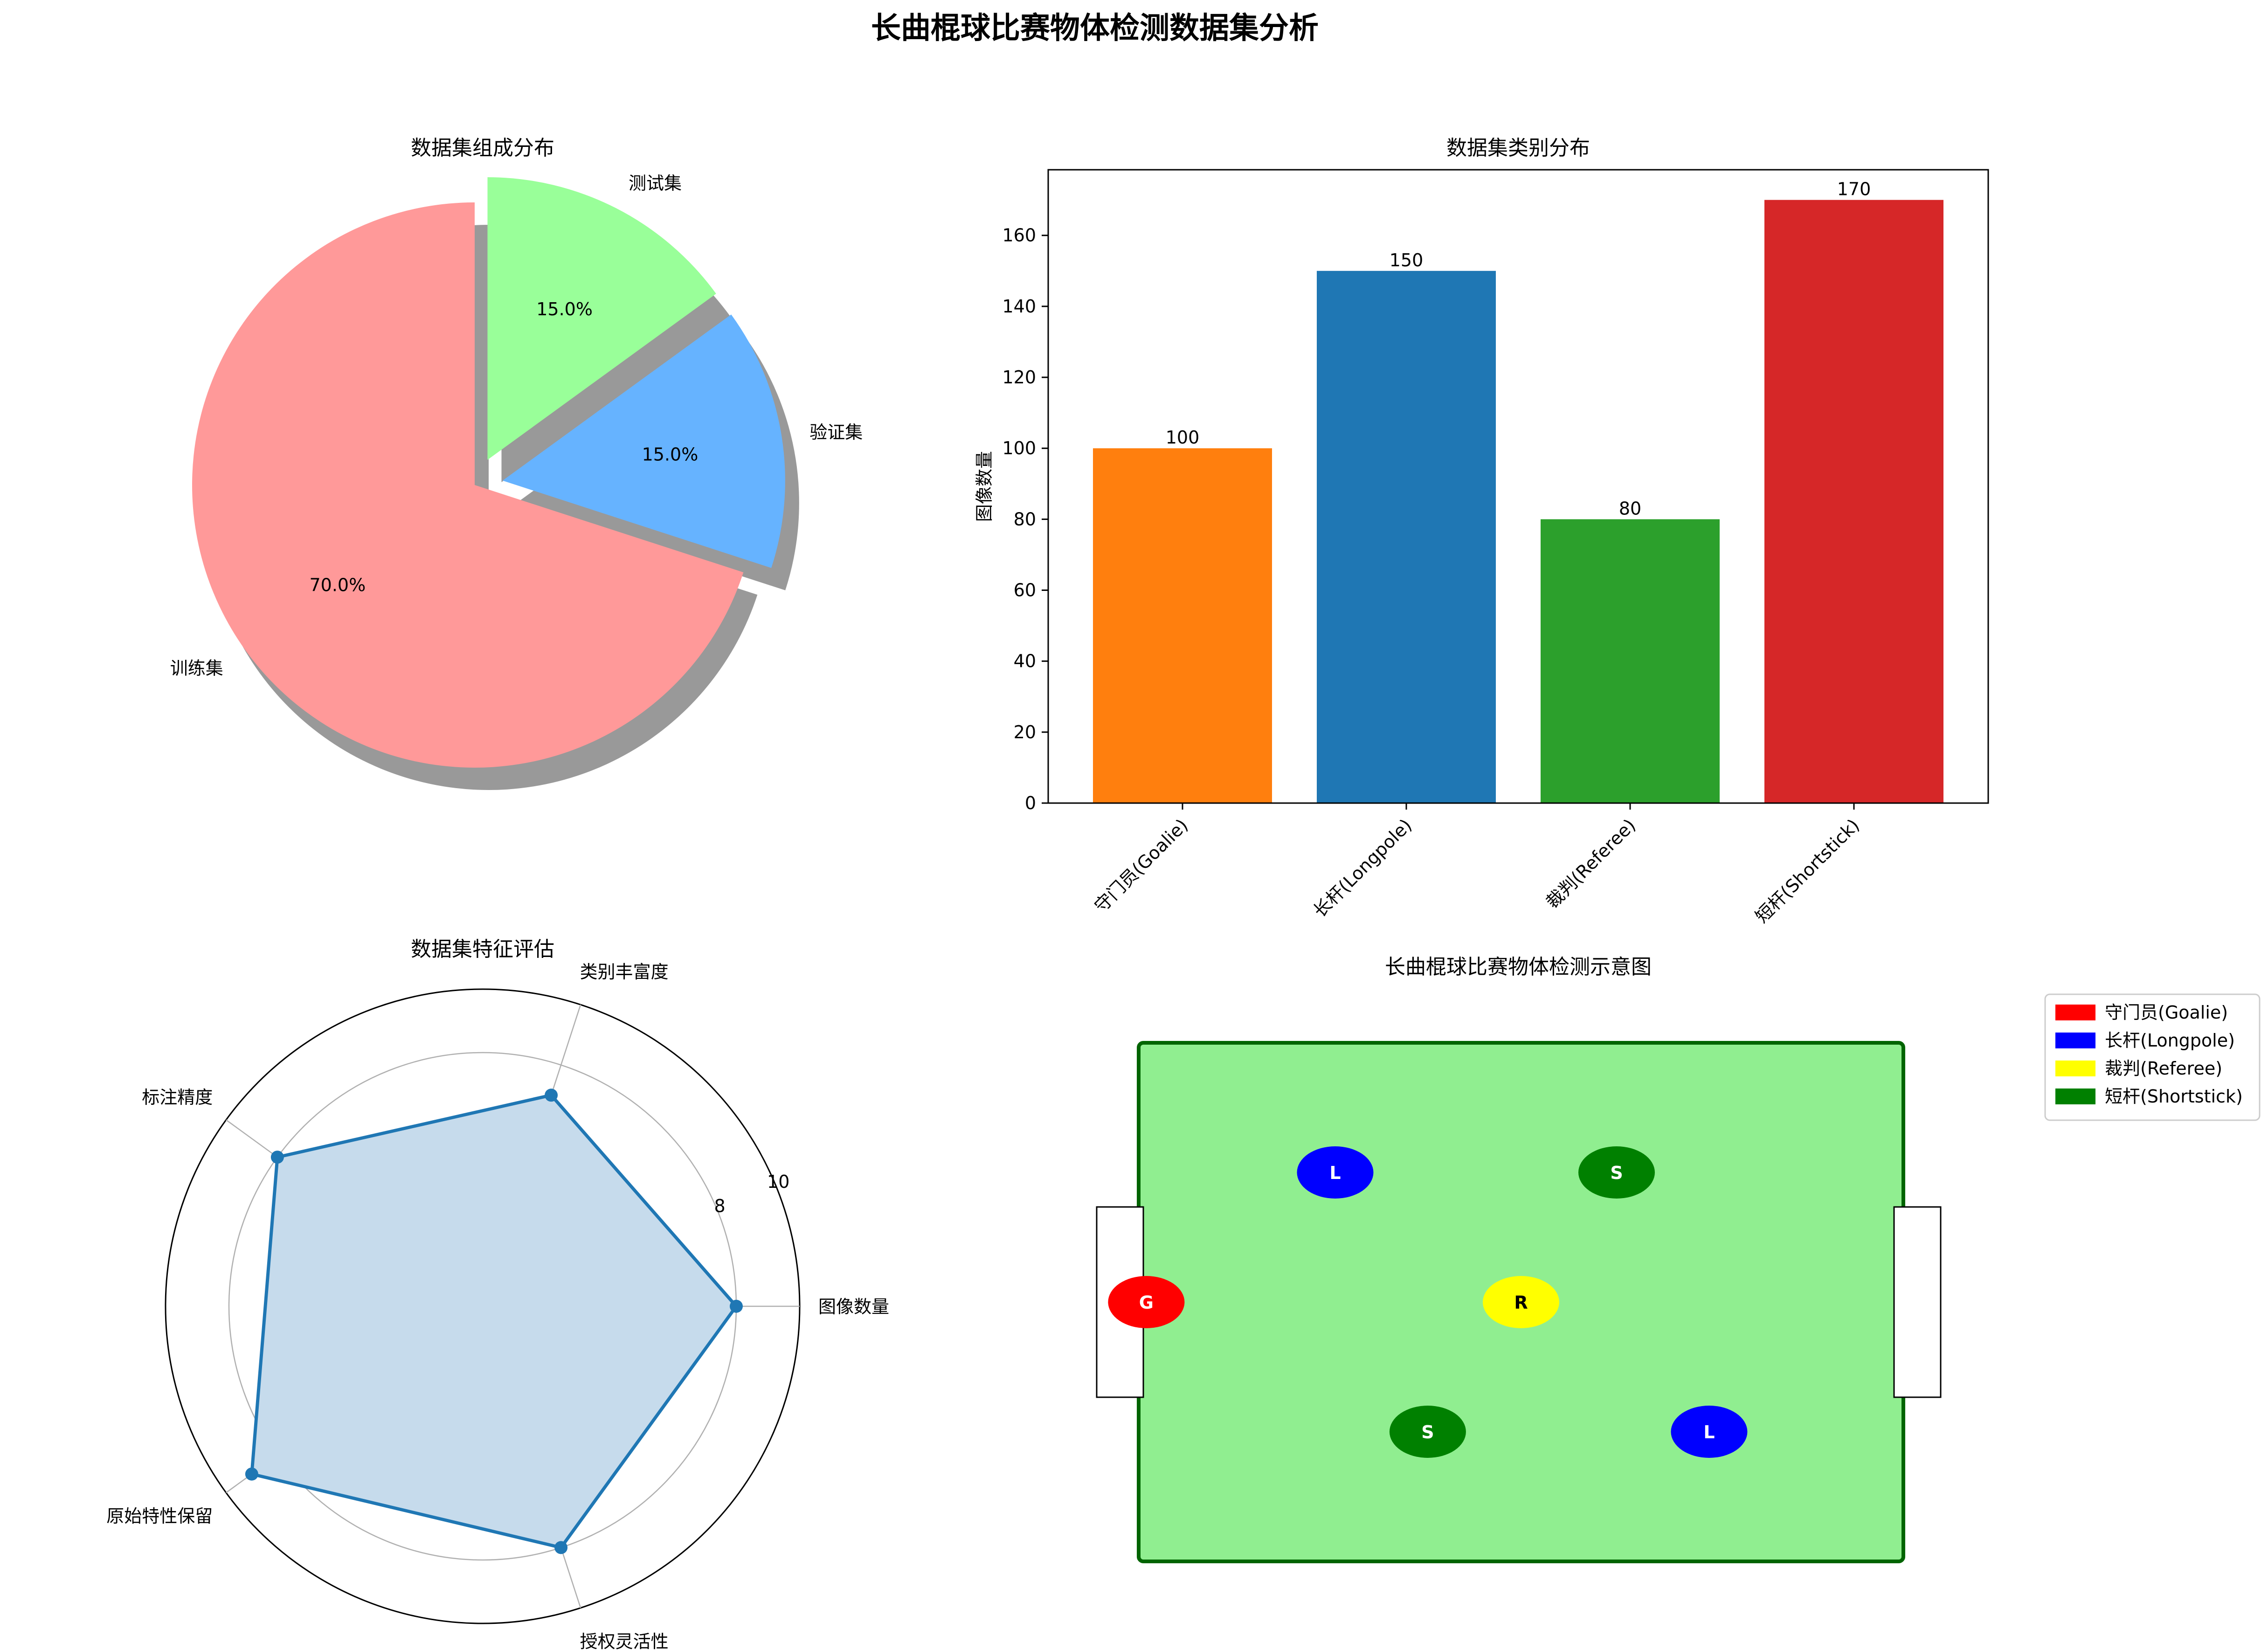 The width and height of the screenshot is (2268, 1650). I want to click on bar-ytick-label-1: 20, so click(1025, 732).